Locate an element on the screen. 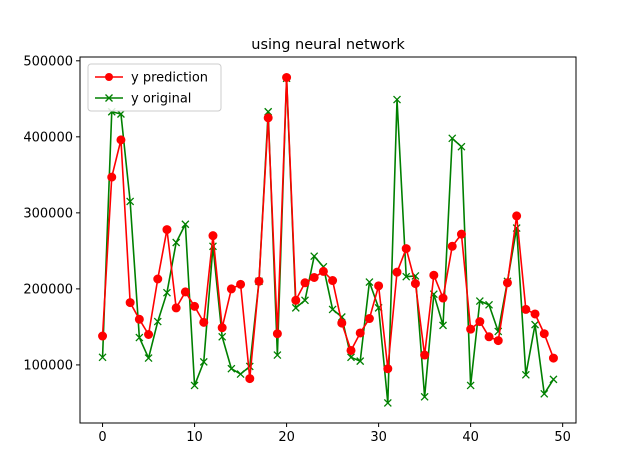  y-tick-label: 400000 is located at coordinates (48, 137).